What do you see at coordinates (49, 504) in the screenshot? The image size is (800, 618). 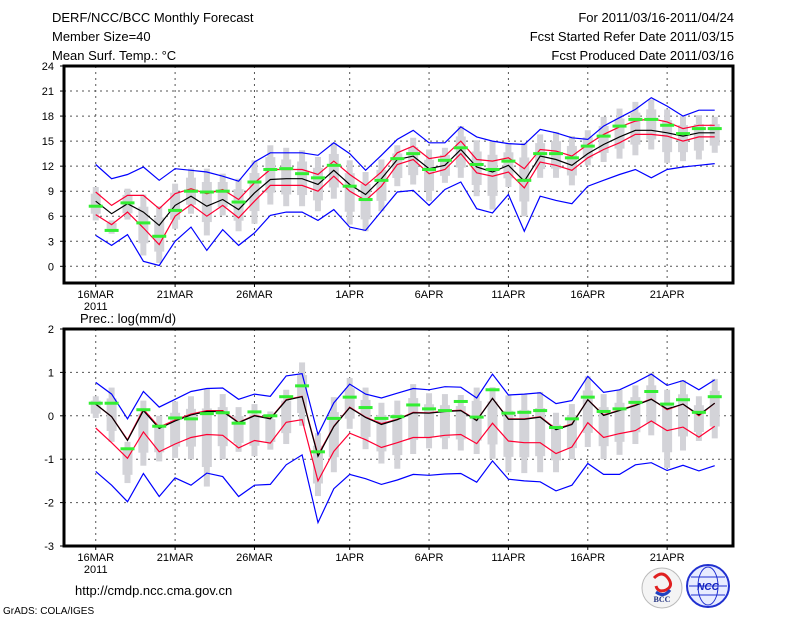 I see `y-tick-label: -2` at bounding box center [49, 504].